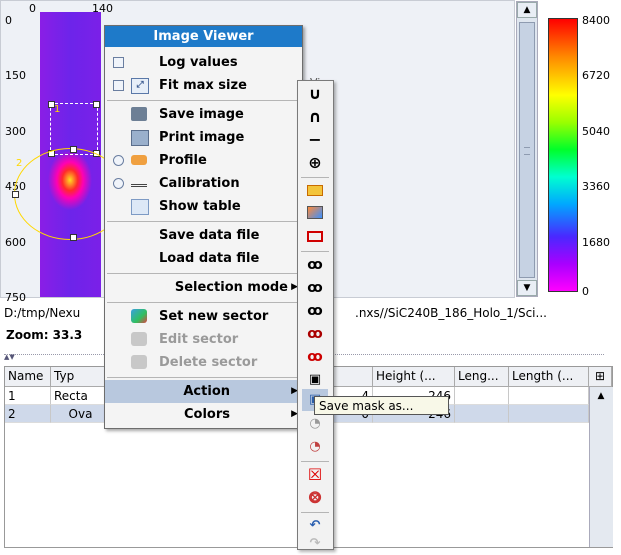 The image size is (621, 555). Describe the element at coordinates (315, 423) in the screenshot. I see `zoom-add-icon: ◔` at that location.